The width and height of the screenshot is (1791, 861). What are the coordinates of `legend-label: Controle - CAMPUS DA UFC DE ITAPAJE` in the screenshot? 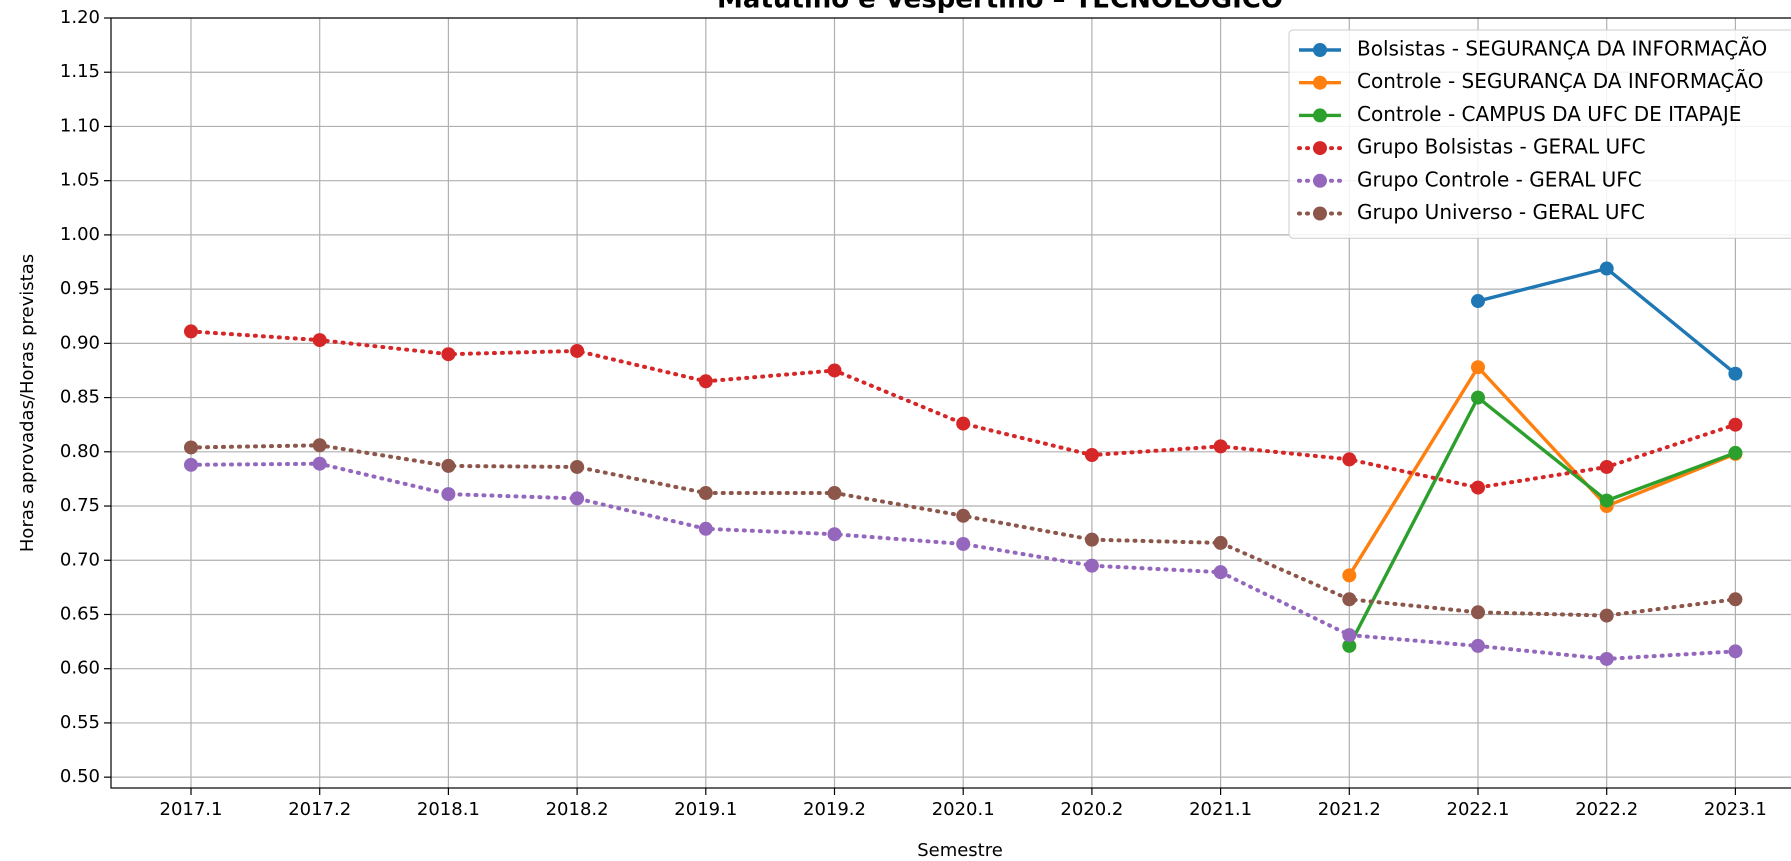 It's located at (1549, 114).